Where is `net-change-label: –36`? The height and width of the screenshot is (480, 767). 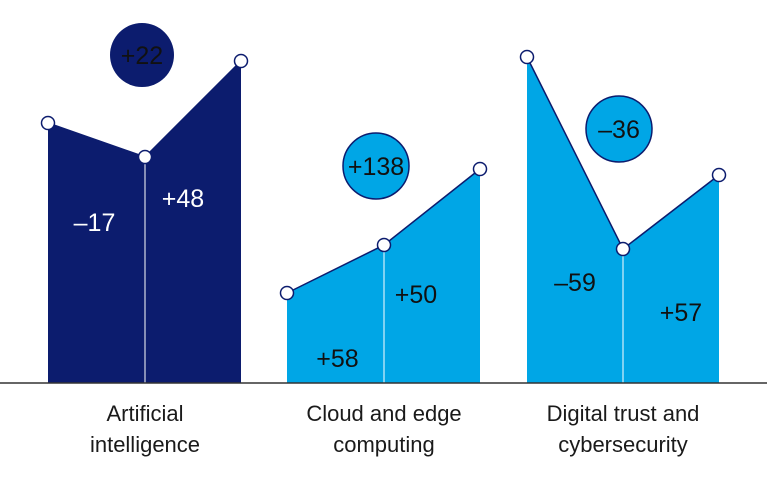
net-change-label: –36 is located at coordinates (619, 130).